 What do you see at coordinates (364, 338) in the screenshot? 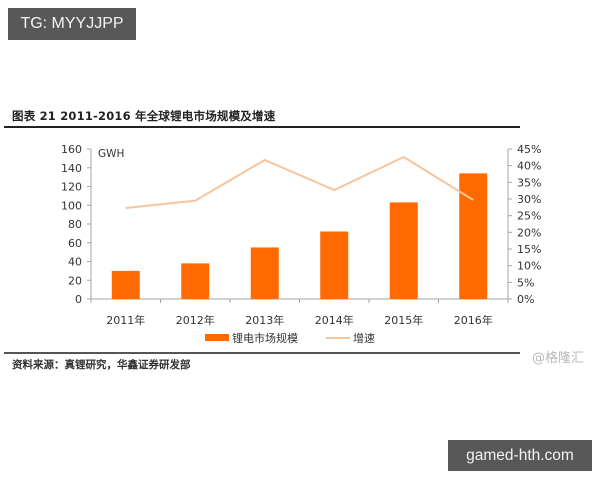
I see `legend-line-label: 增速` at bounding box center [364, 338].